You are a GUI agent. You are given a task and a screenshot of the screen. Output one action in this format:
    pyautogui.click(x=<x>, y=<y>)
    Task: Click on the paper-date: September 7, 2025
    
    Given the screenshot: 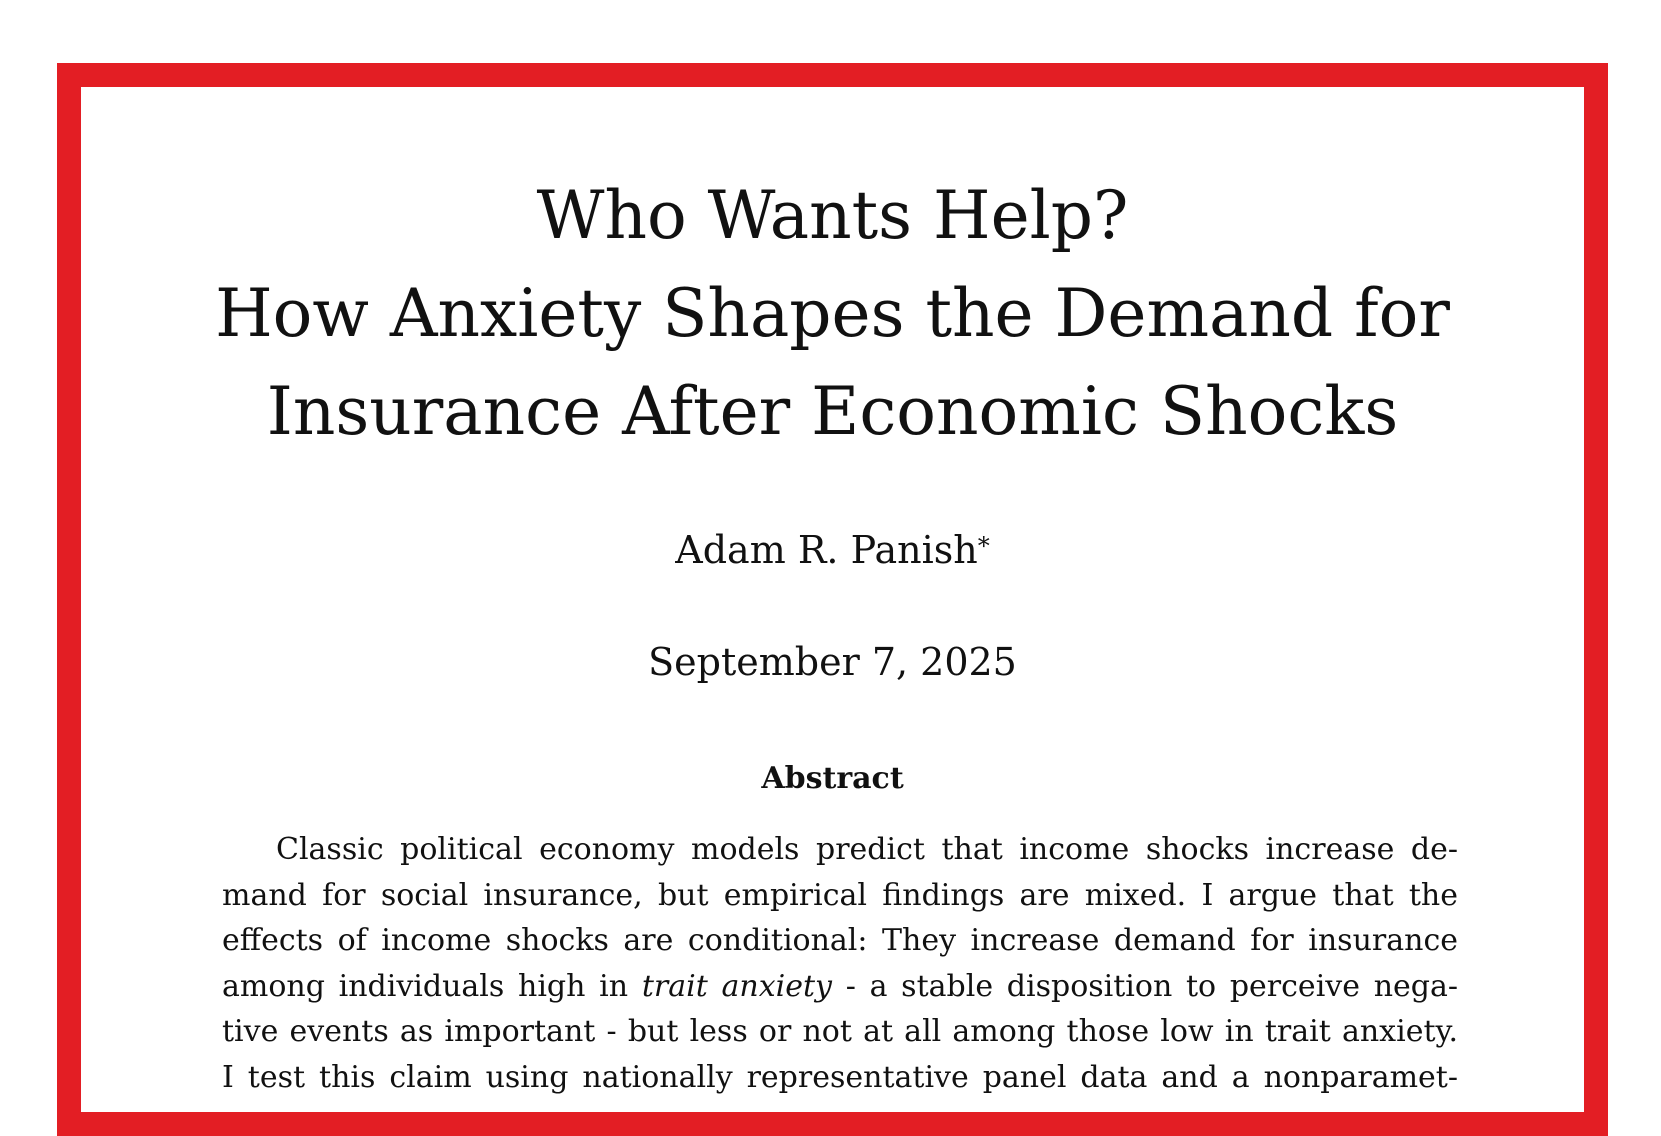 What is the action you would take?
    pyautogui.click(x=832, y=662)
    